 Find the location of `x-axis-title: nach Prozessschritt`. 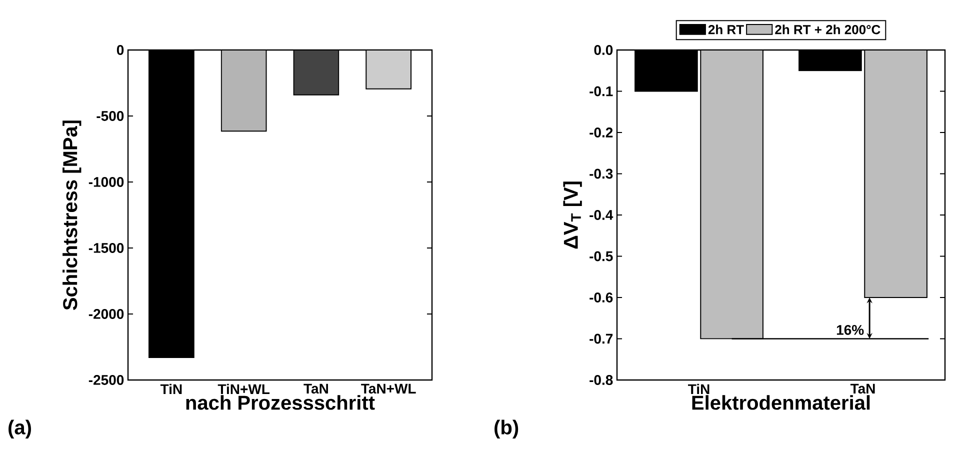

x-axis-title: nach Prozessschritt is located at coordinates (280, 402).